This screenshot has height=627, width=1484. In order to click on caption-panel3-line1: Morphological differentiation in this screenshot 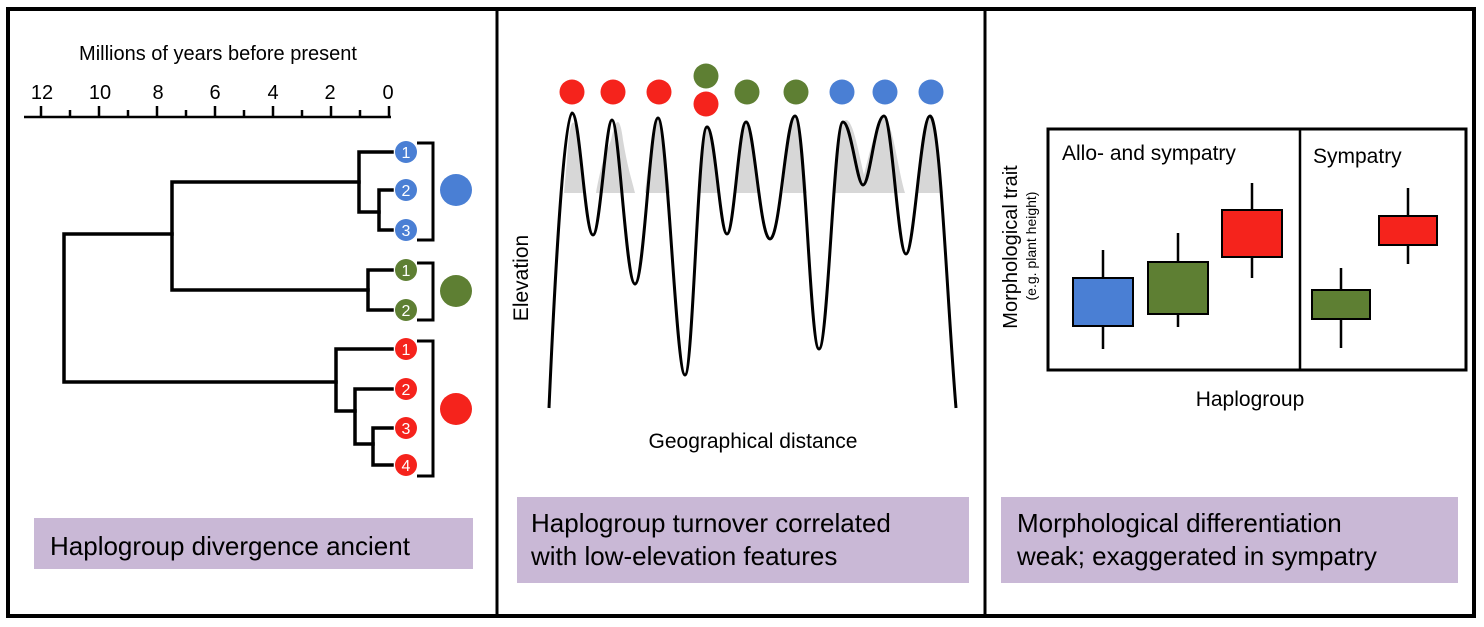, I will do `click(1179, 523)`.